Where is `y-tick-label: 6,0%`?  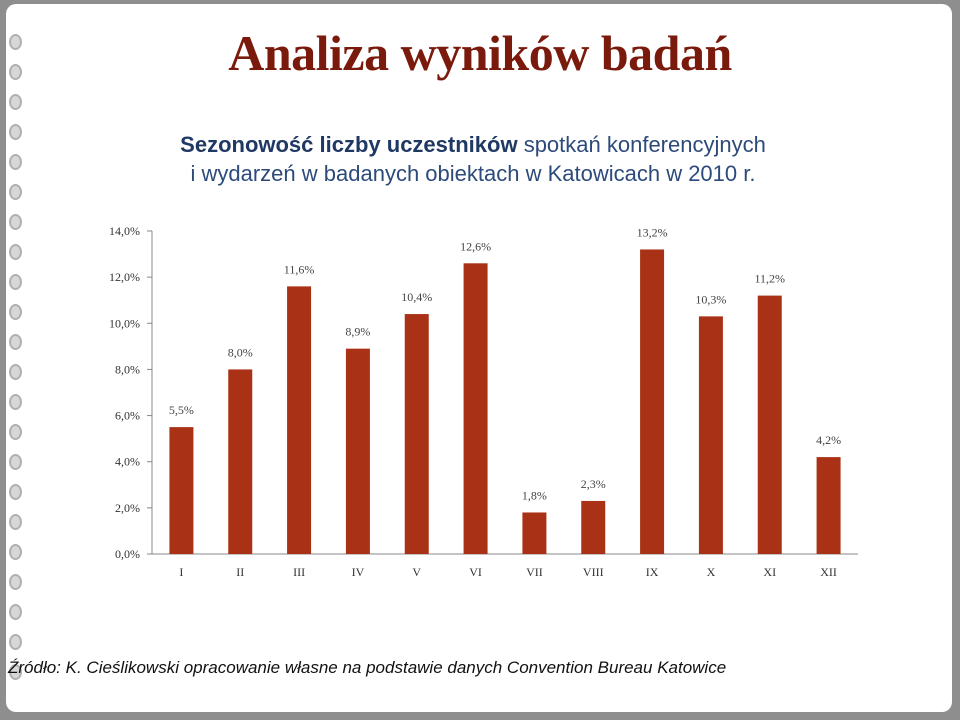
y-tick-label: 6,0% is located at coordinates (127, 416).